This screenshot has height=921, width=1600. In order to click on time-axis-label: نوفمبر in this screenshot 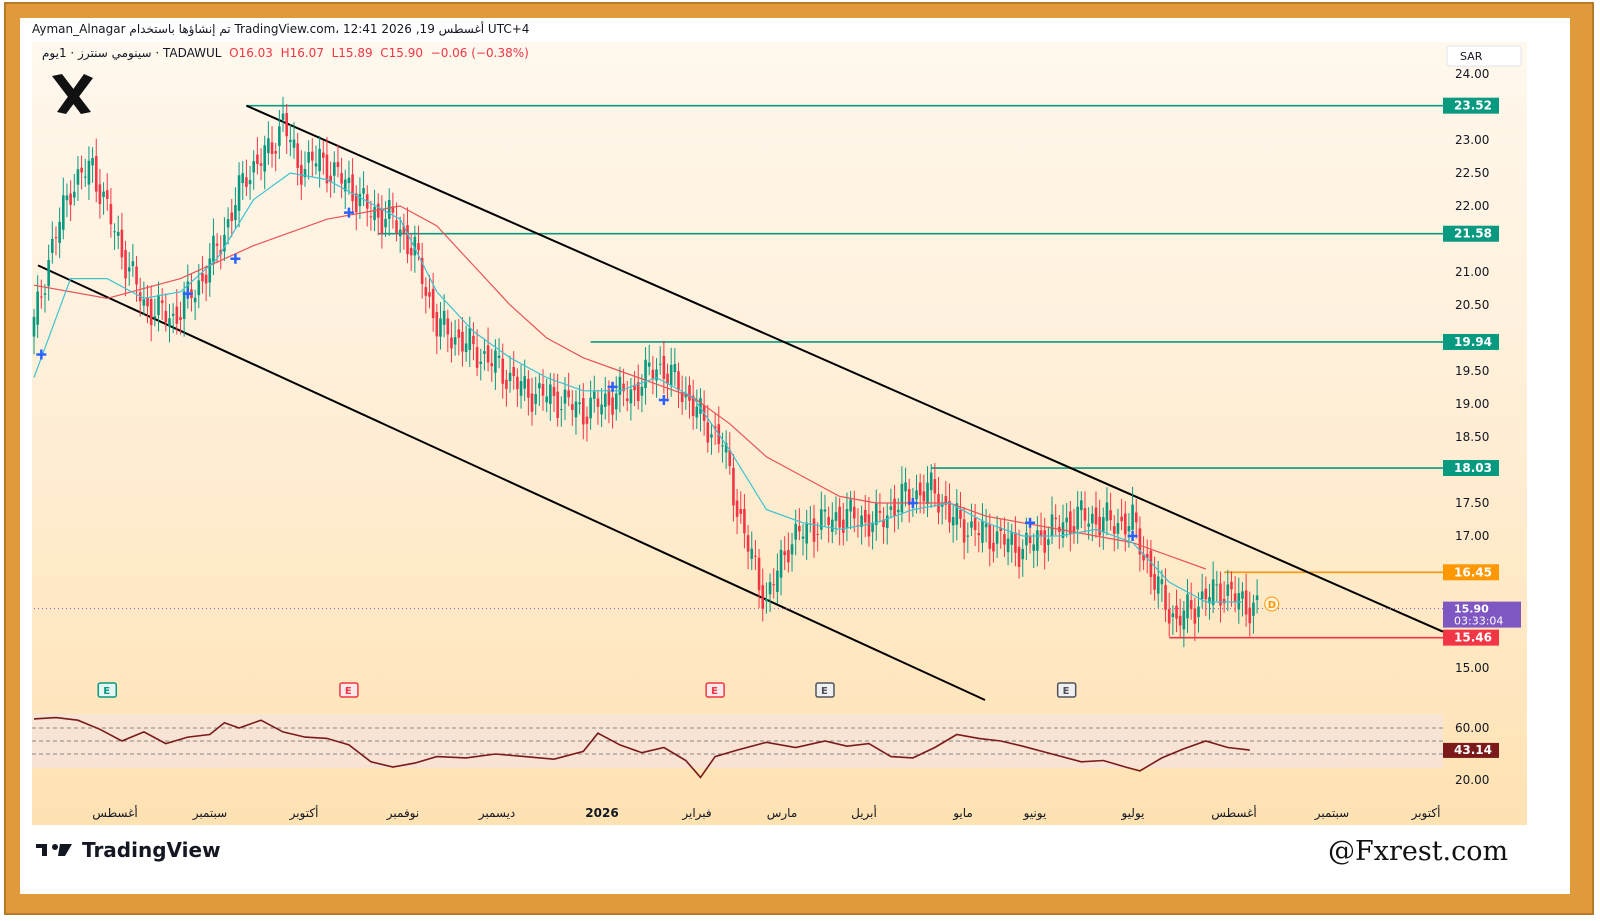, I will do `click(402, 813)`.